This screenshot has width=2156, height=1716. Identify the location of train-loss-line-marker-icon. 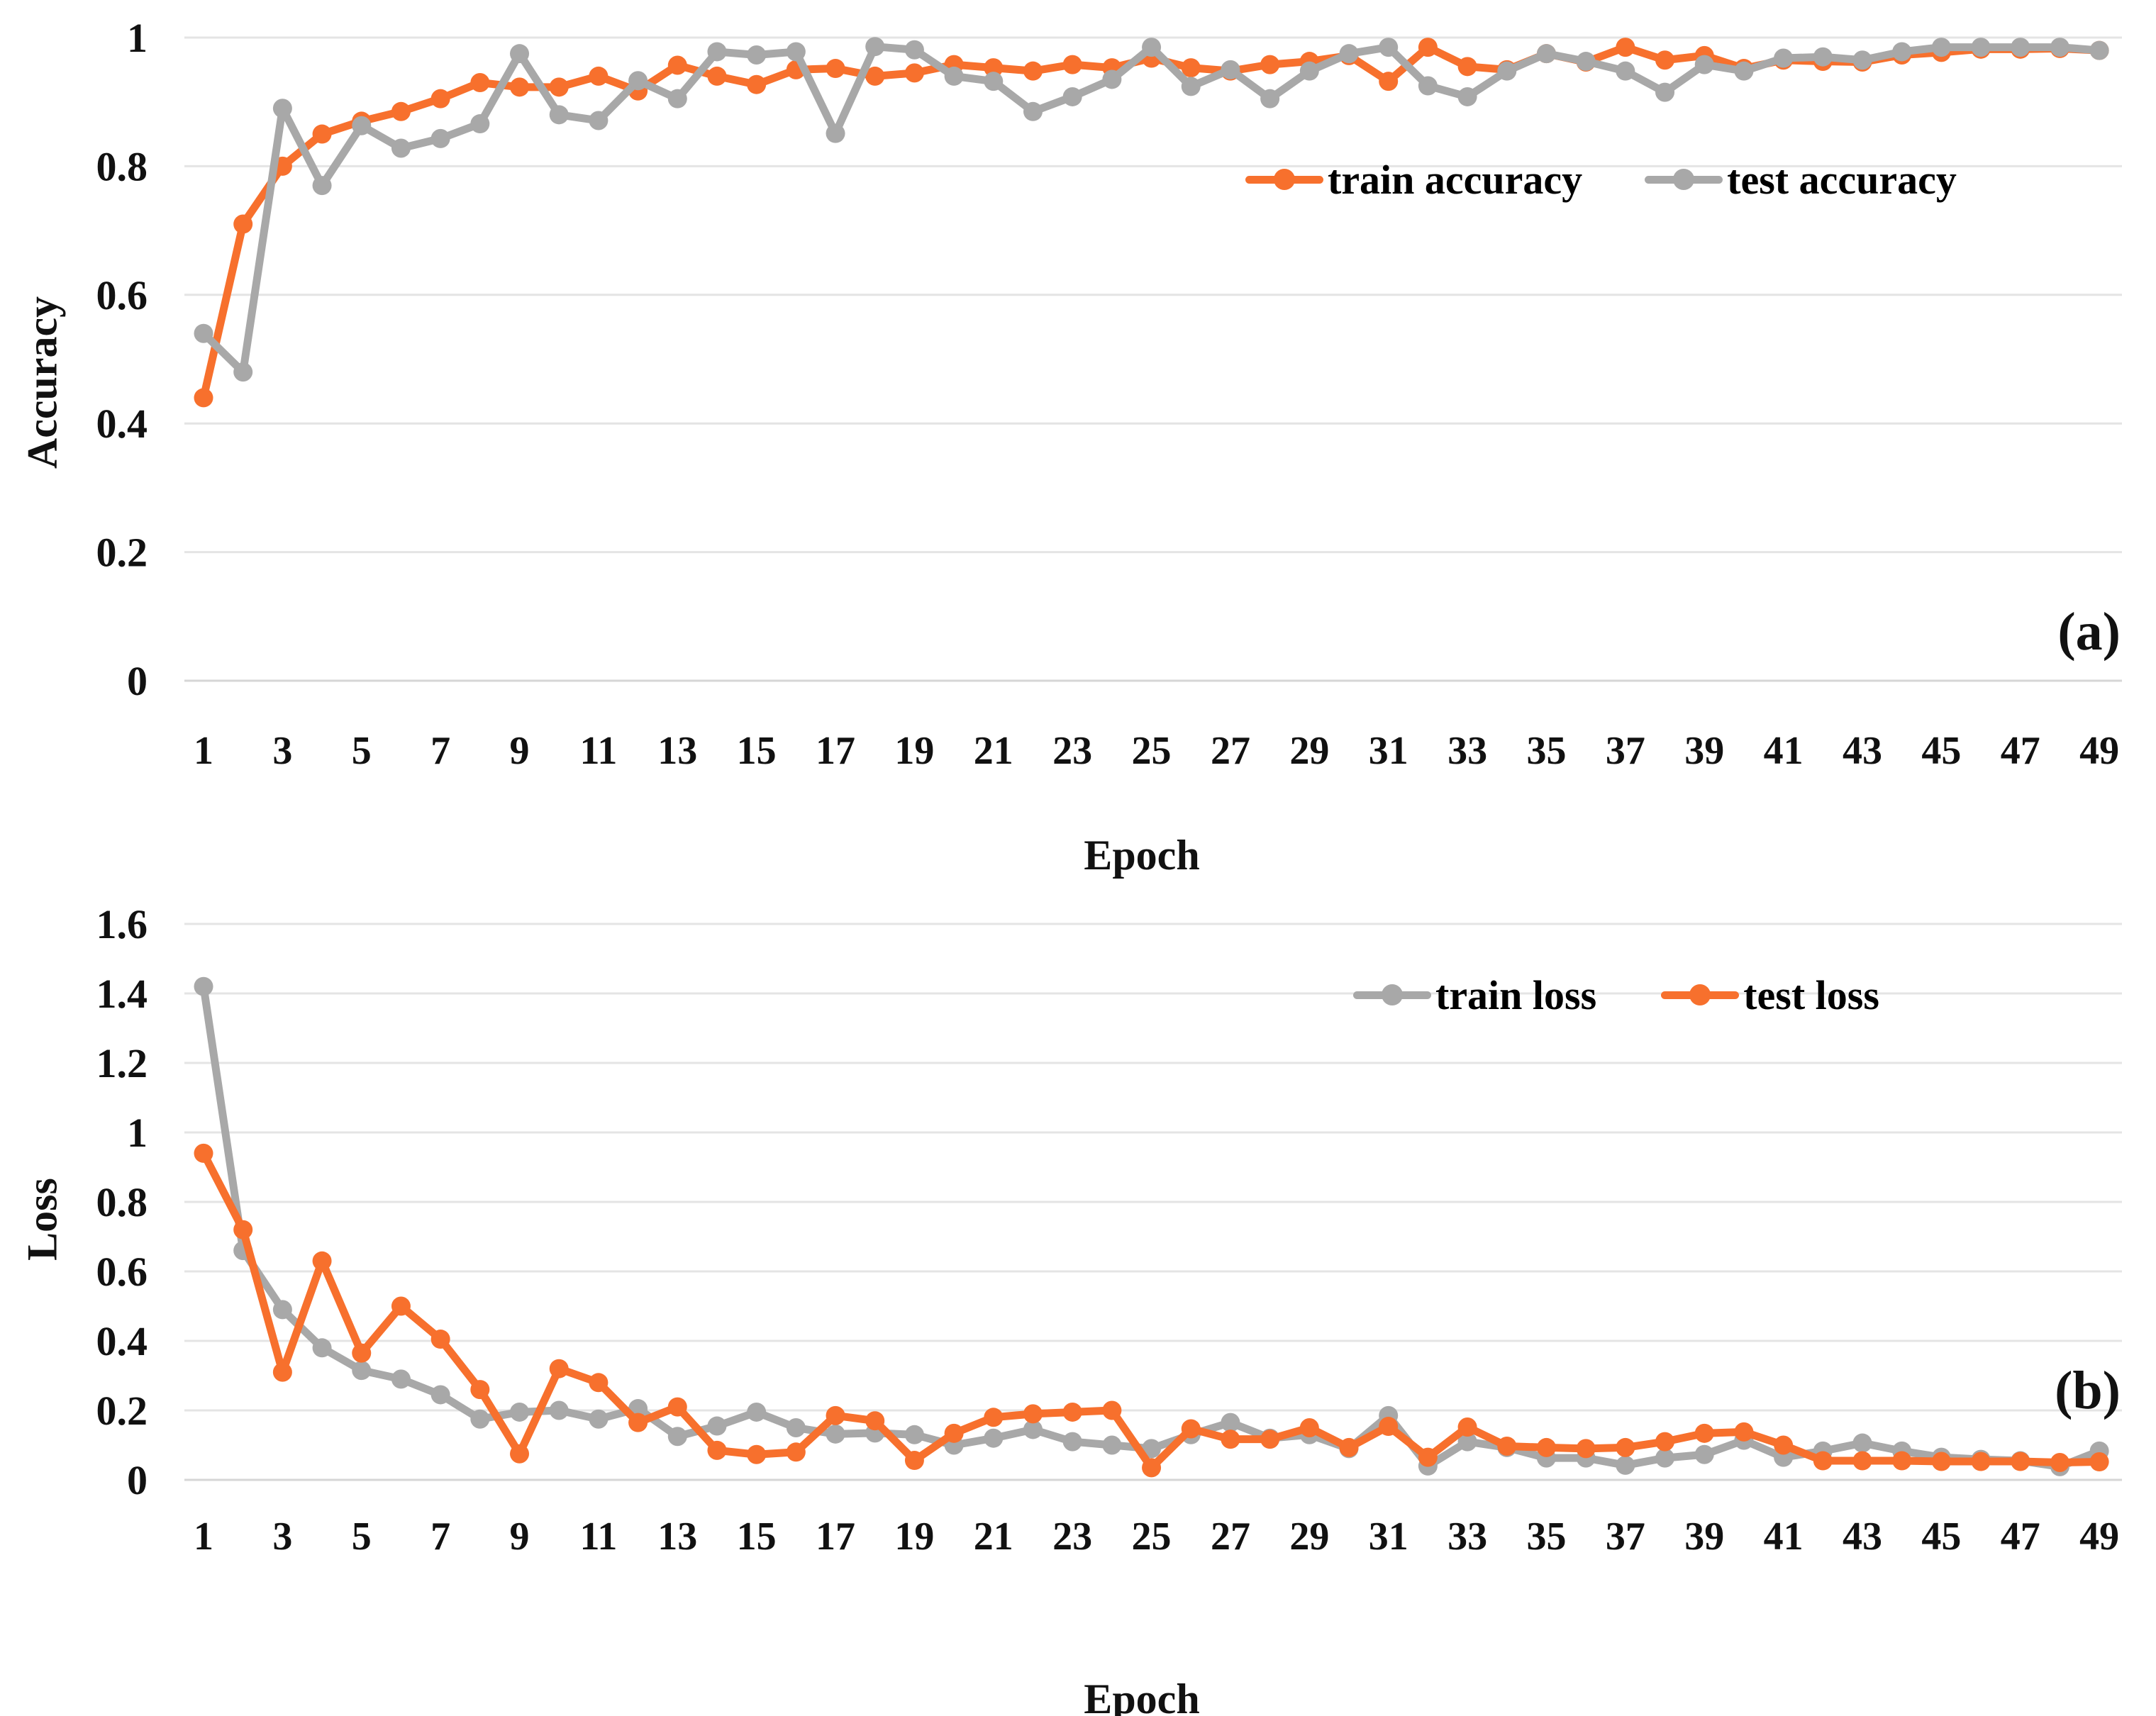
(1392, 994).